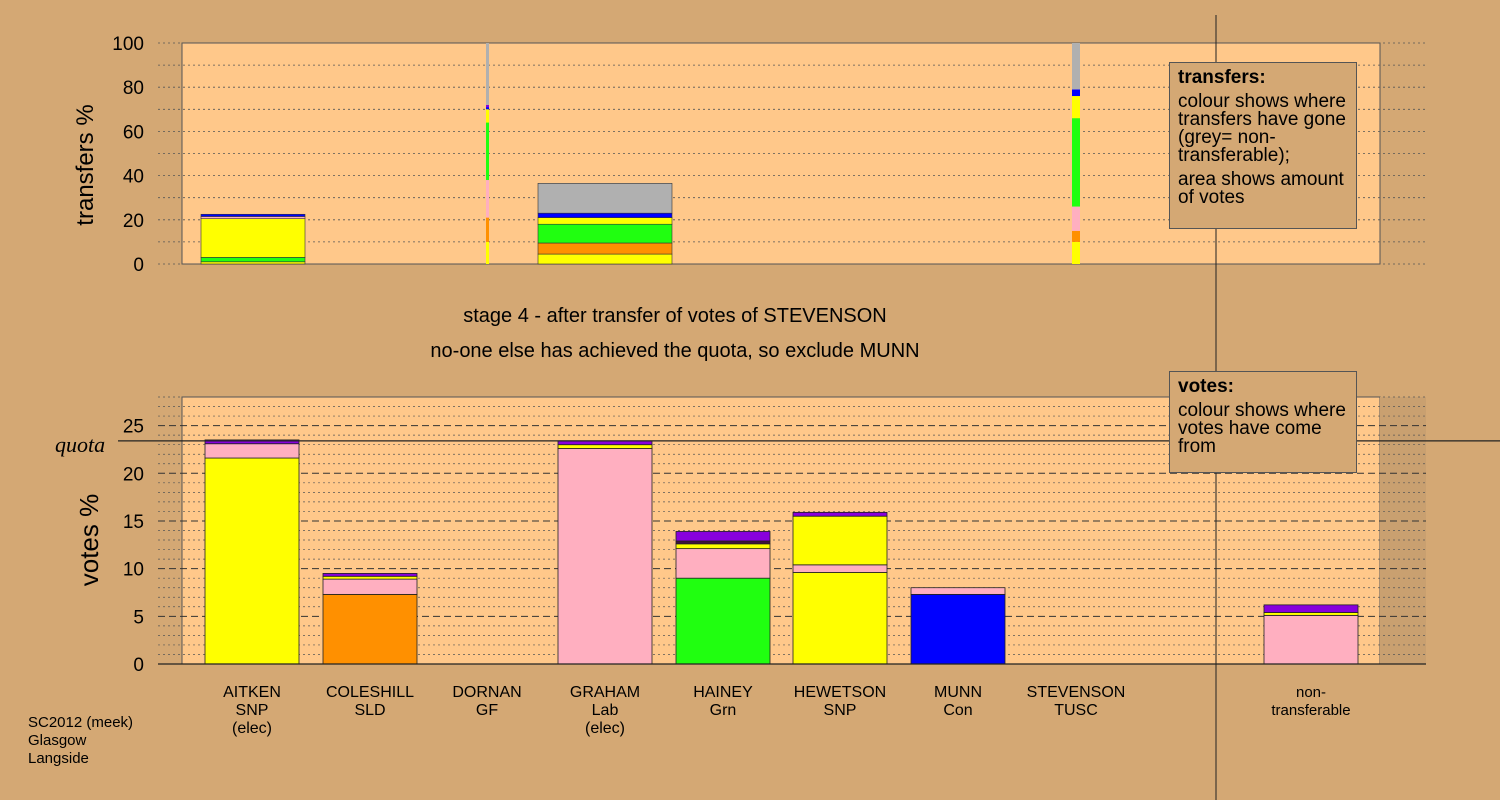  What do you see at coordinates (138, 617) in the screenshot?
I see `votes-tick-label: 5` at bounding box center [138, 617].